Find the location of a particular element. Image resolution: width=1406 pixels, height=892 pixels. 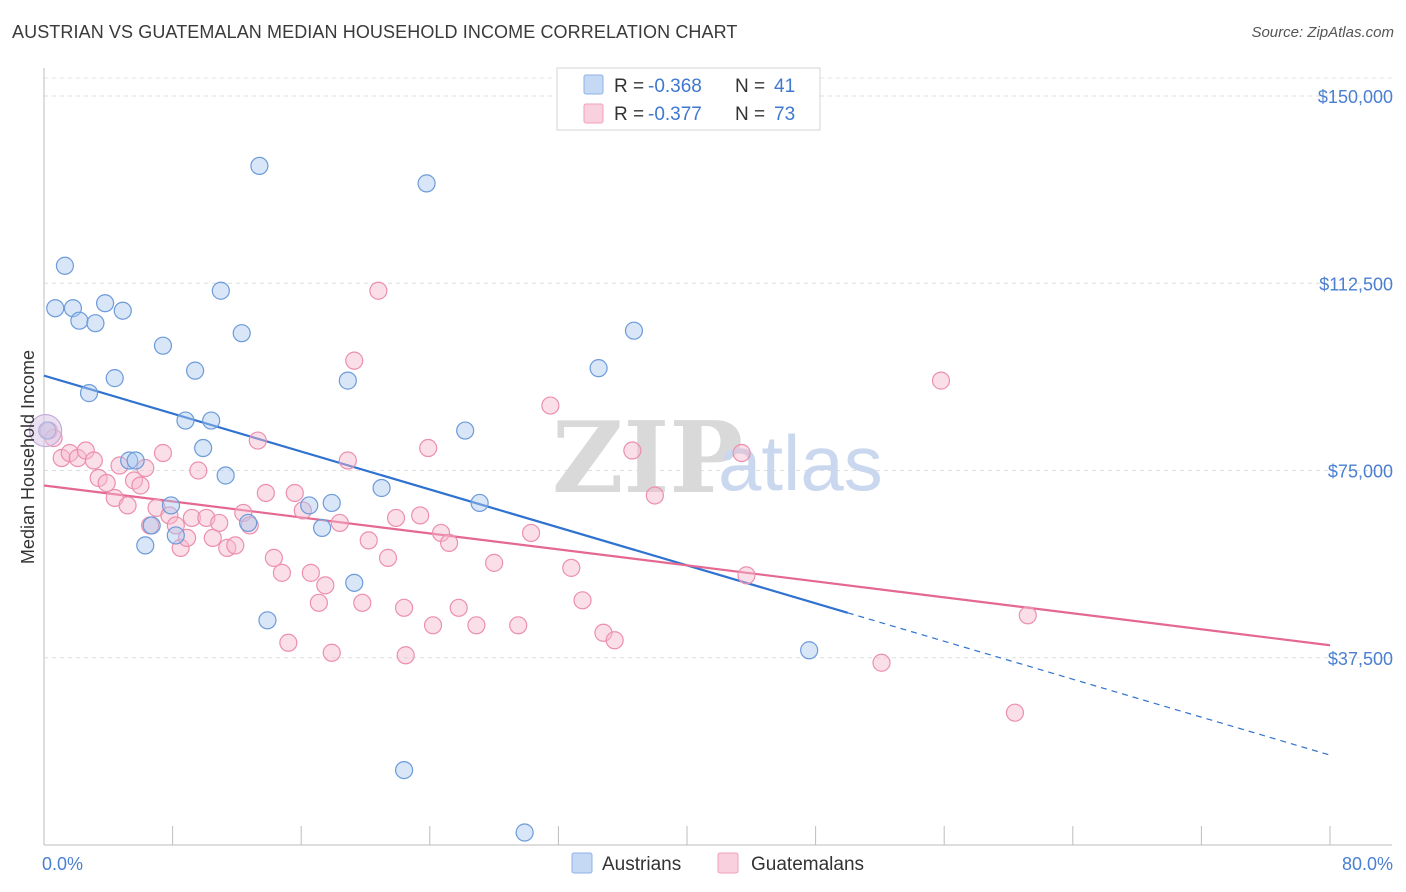

legend-austrians-n: 41 is located at coordinates (784, 86).